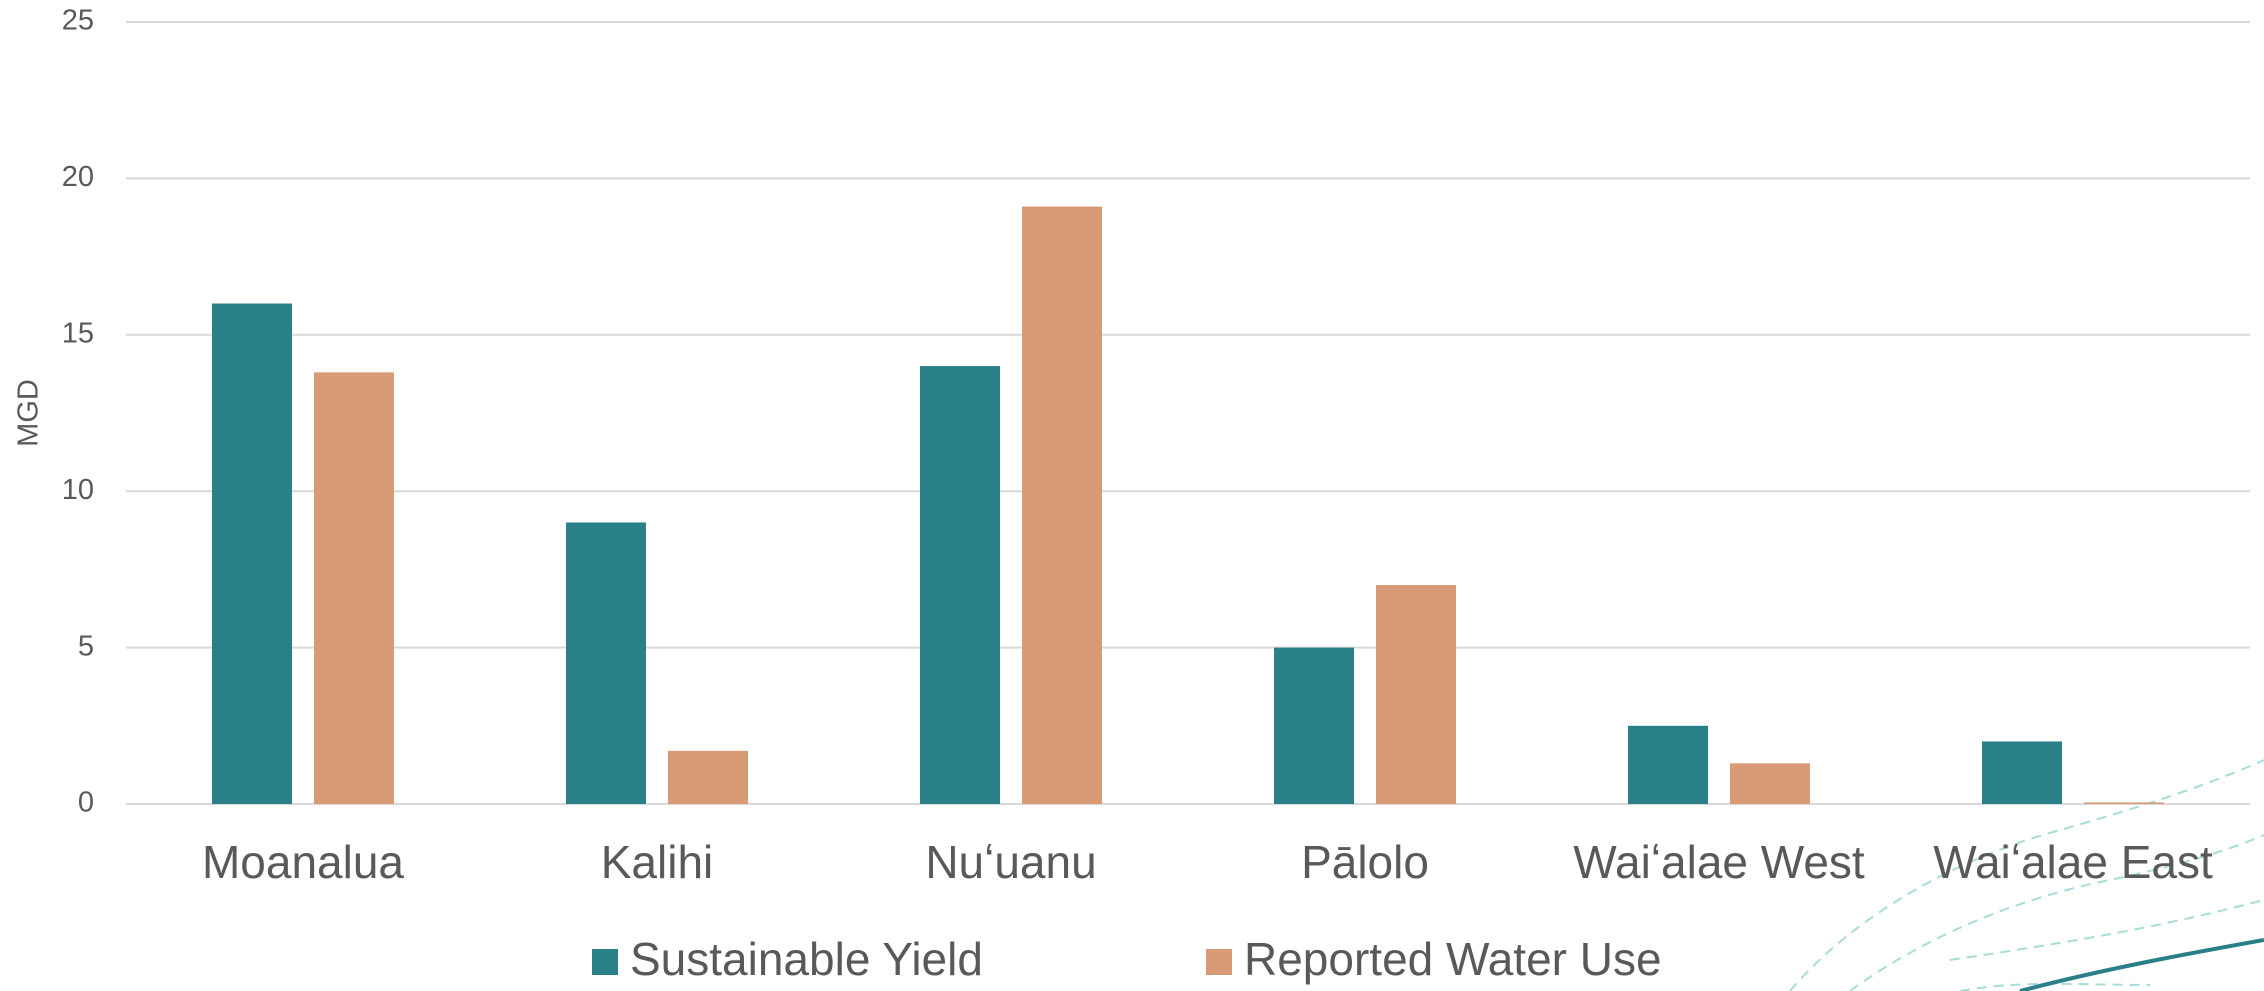 Image resolution: width=2264 pixels, height=991 pixels. I want to click on legend-label: Reported Water Use, so click(1453, 959).